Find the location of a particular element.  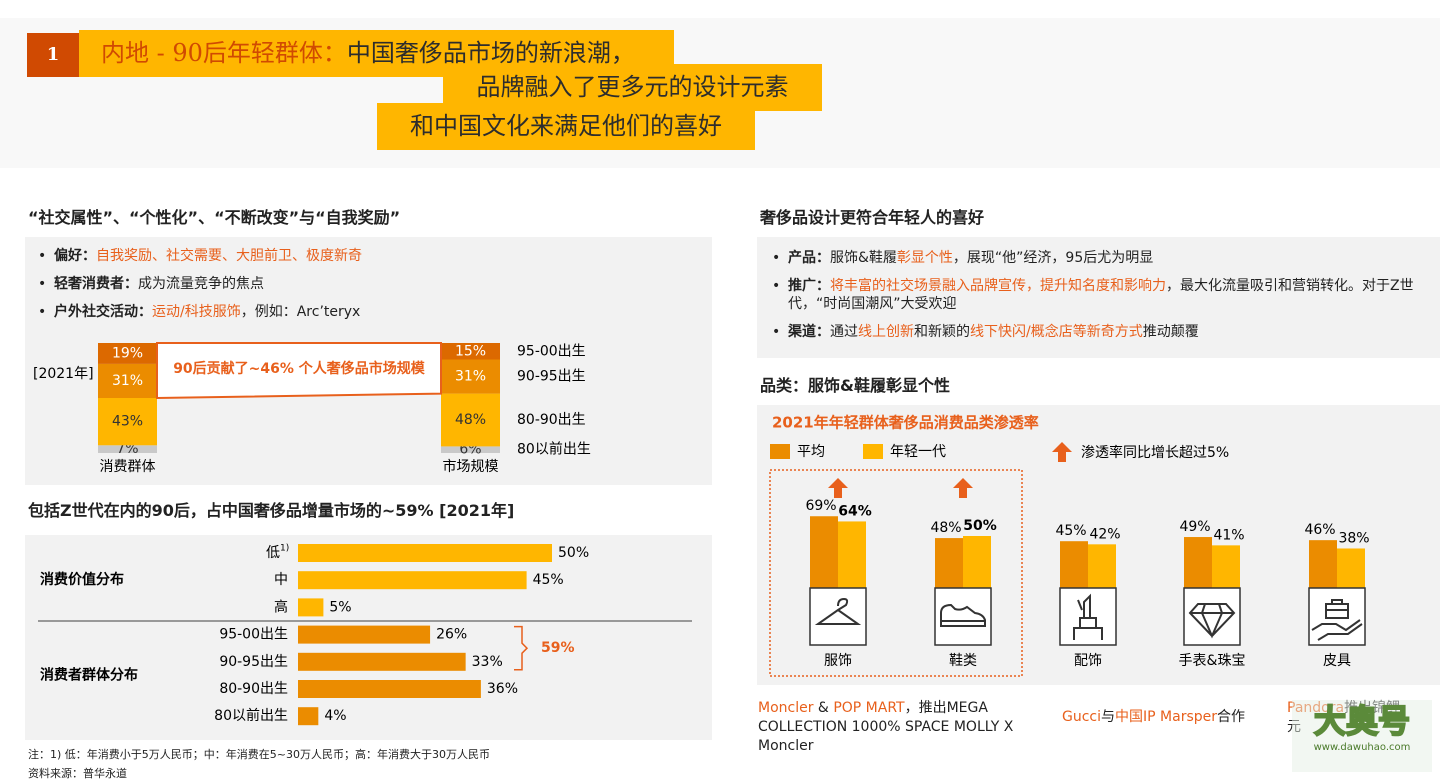

group-label: 消费价值分布 is located at coordinates (82, 579).